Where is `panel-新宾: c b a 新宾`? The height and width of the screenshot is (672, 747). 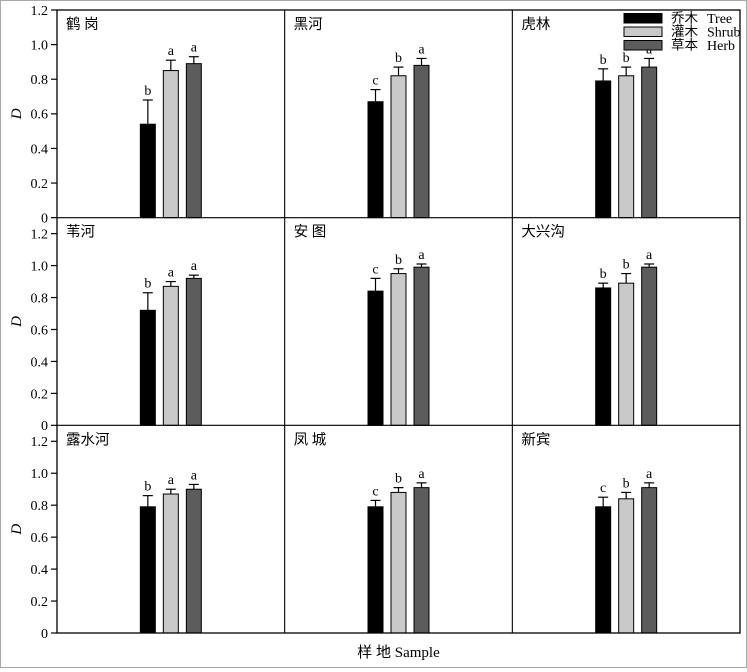 panel-新宾: c b a 新宾 is located at coordinates (589, 532).